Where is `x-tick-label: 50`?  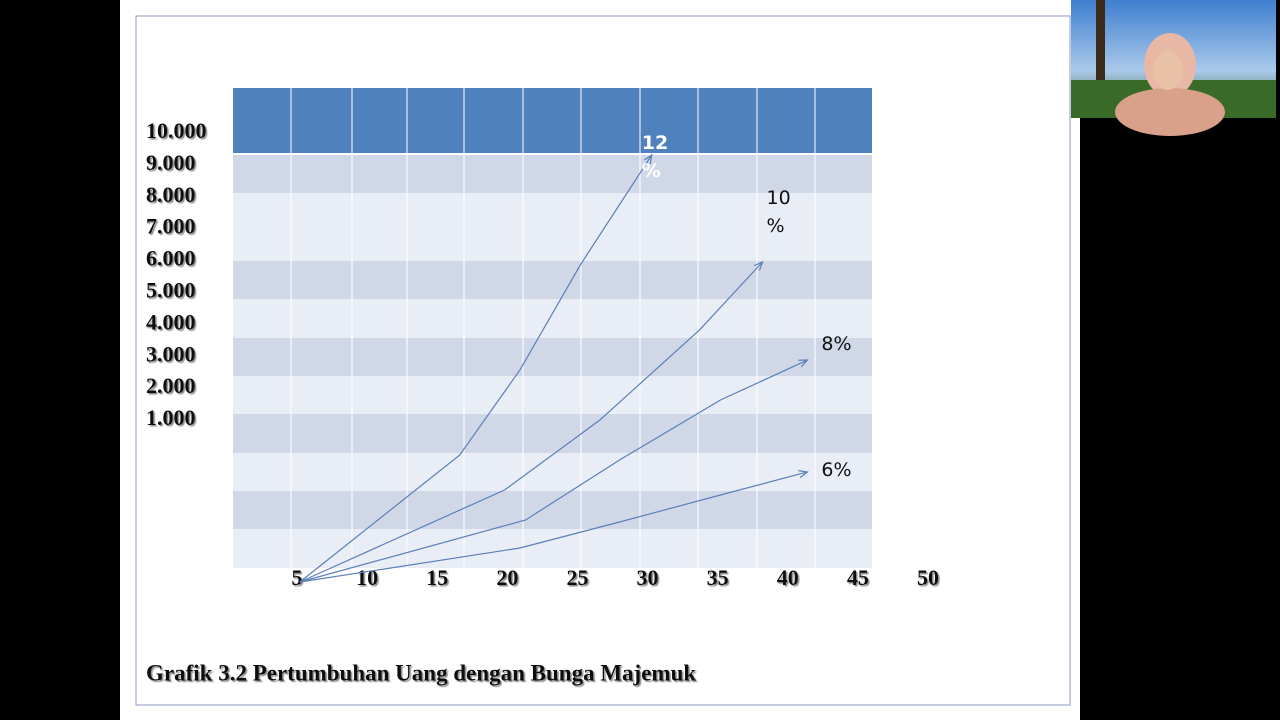
x-tick-label: 50 is located at coordinates (928, 577).